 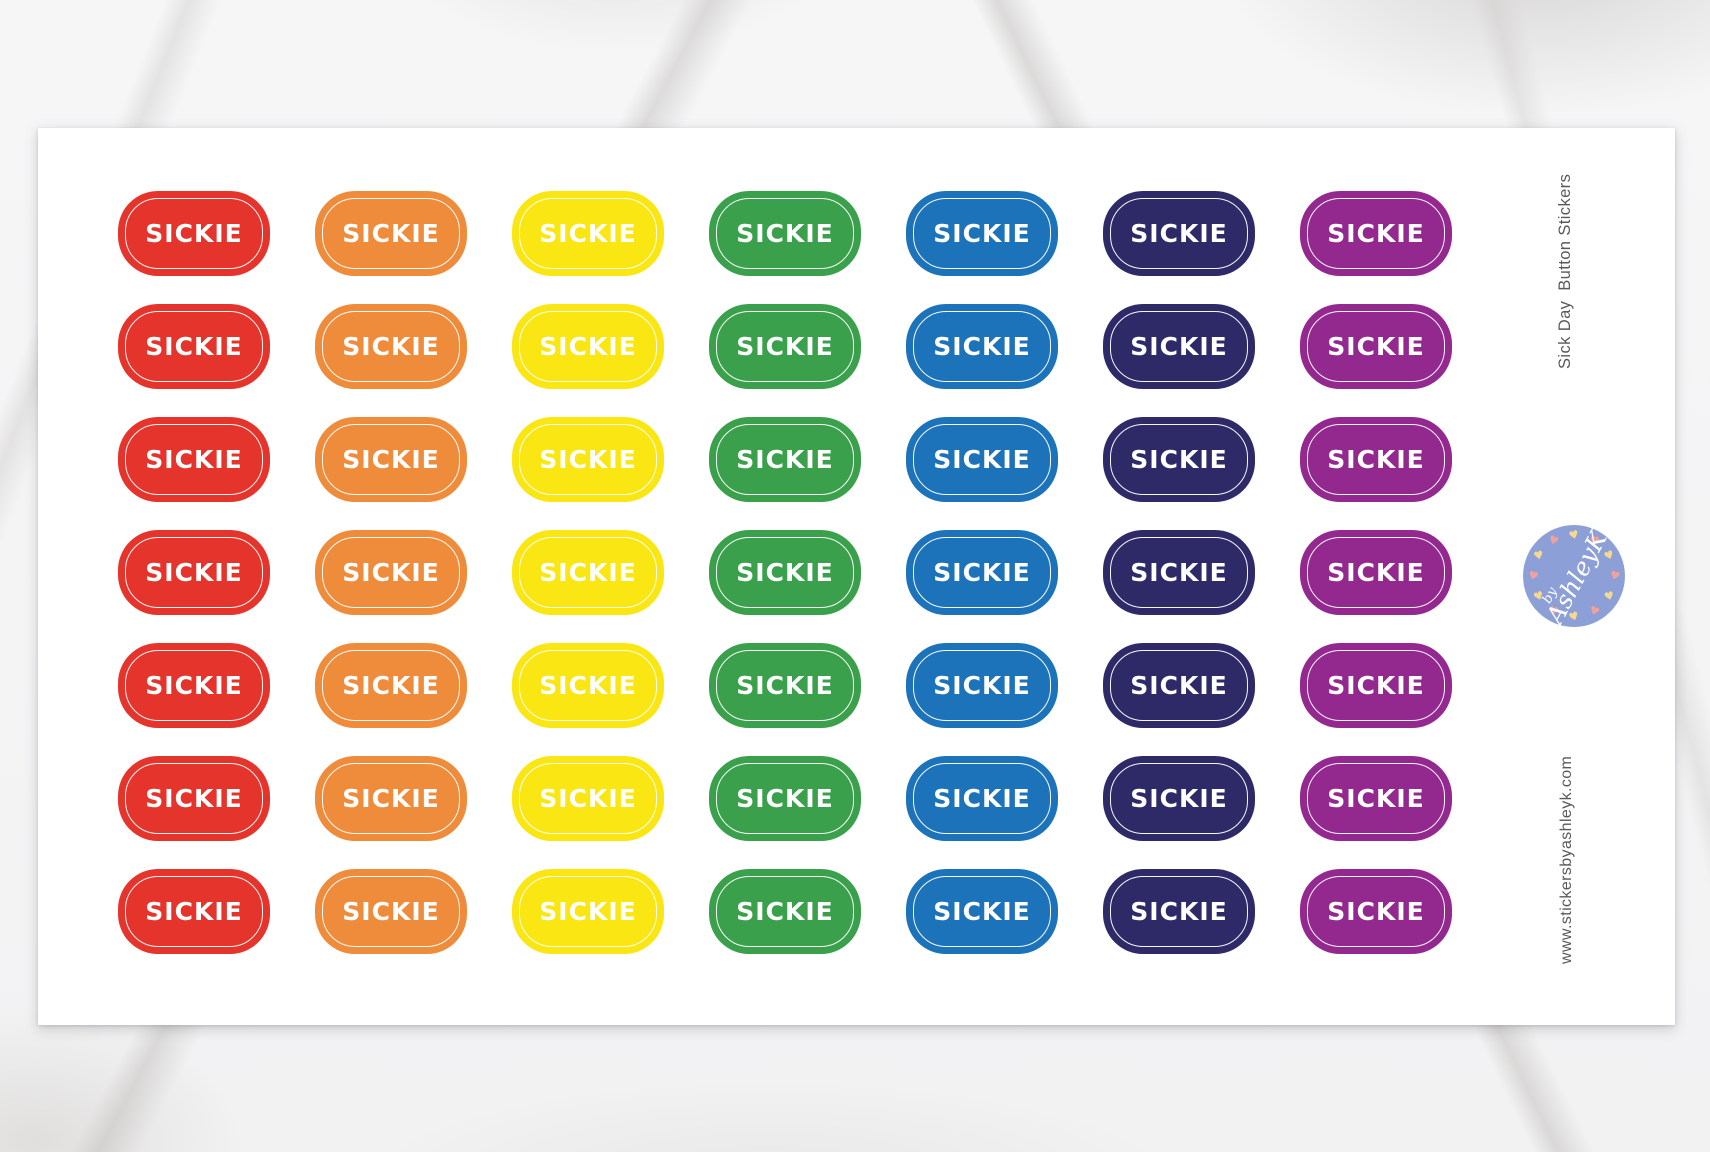 I want to click on product-title-vertical: Sick Day Button Stickers, so click(x=1565, y=271).